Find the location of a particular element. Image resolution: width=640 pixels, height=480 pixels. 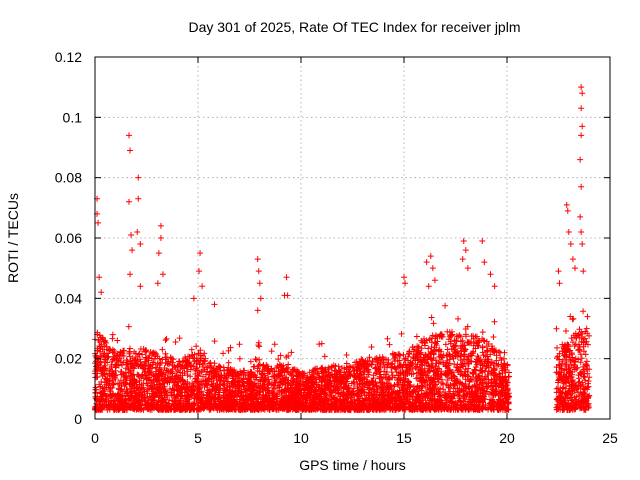

x-axis-label: GPS time / hours is located at coordinates (352, 465).